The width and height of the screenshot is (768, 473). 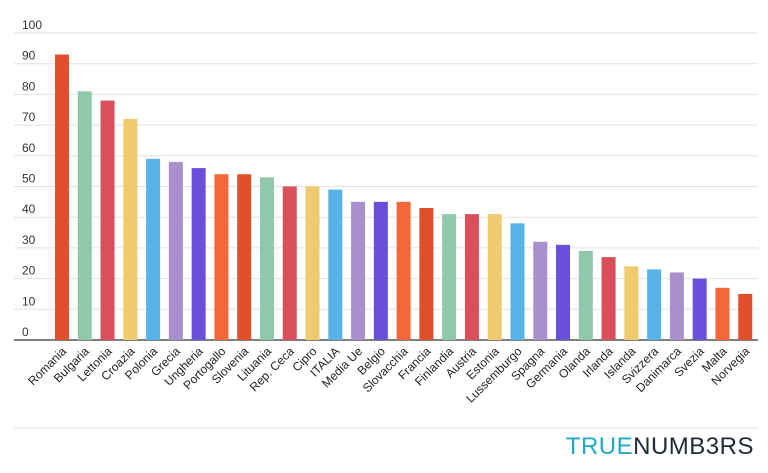 What do you see at coordinates (745, 316) in the screenshot?
I see `bar-norvegia` at bounding box center [745, 316].